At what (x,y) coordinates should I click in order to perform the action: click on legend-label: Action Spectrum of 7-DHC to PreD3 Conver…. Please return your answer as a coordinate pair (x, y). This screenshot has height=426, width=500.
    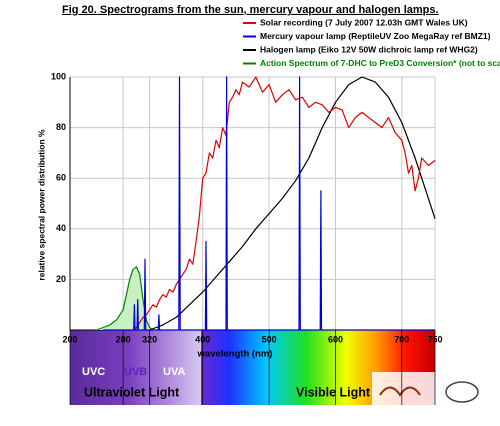
    Looking at the image, I should click on (380, 63).